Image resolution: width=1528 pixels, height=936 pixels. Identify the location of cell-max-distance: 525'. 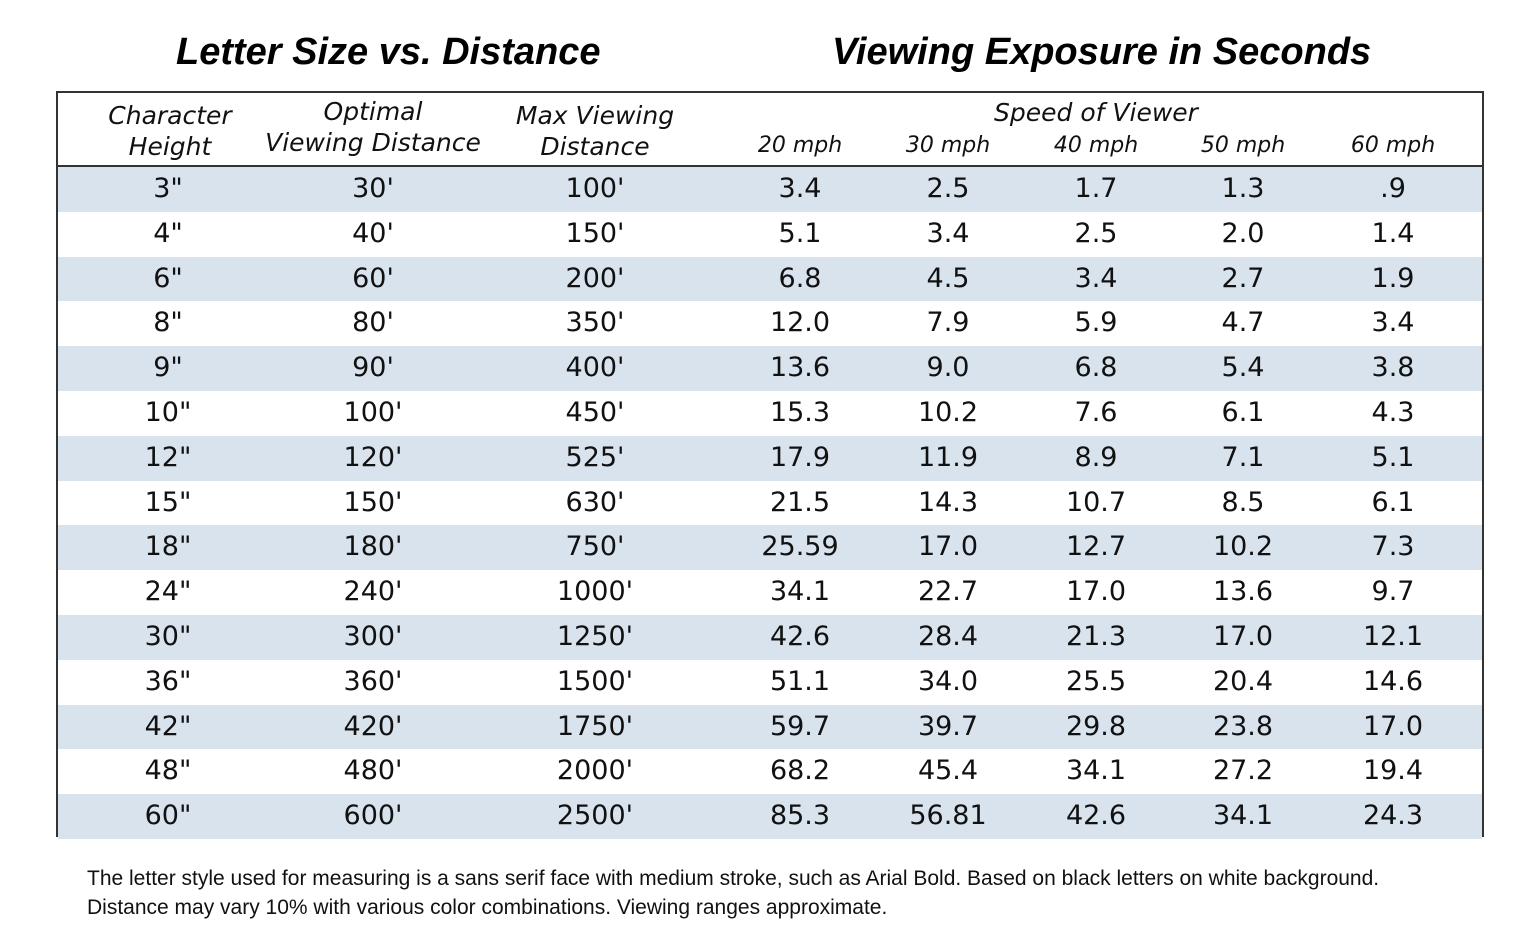
(595, 457).